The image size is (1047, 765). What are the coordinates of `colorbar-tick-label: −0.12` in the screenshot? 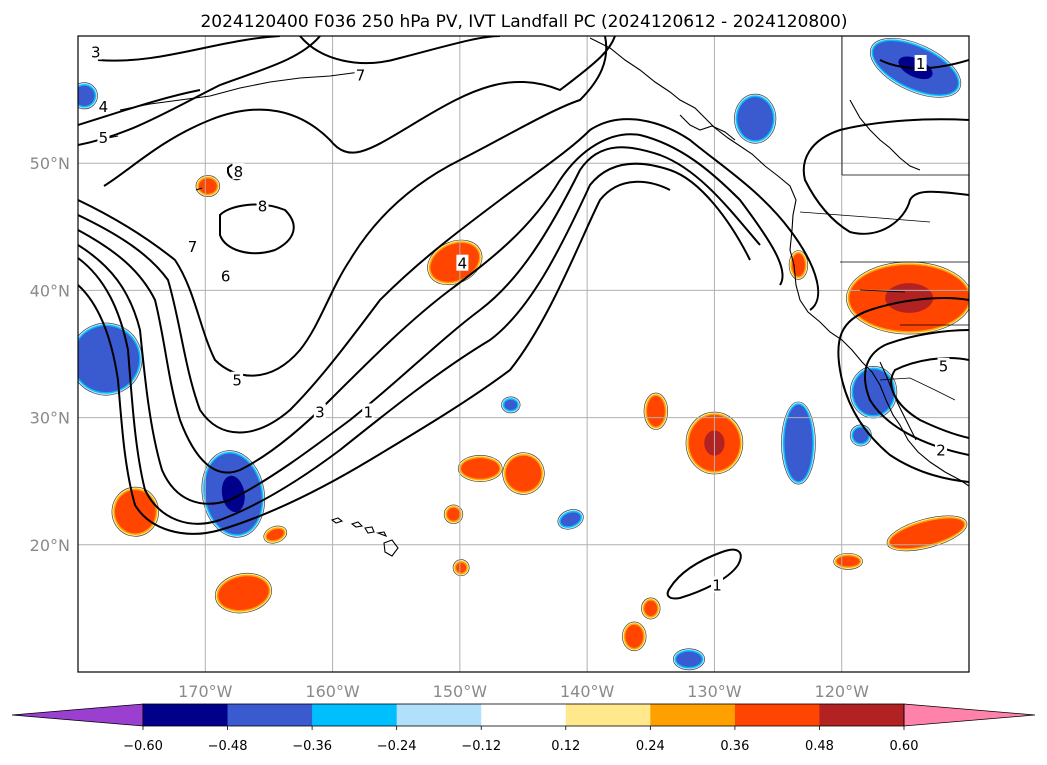 It's located at (481, 746).